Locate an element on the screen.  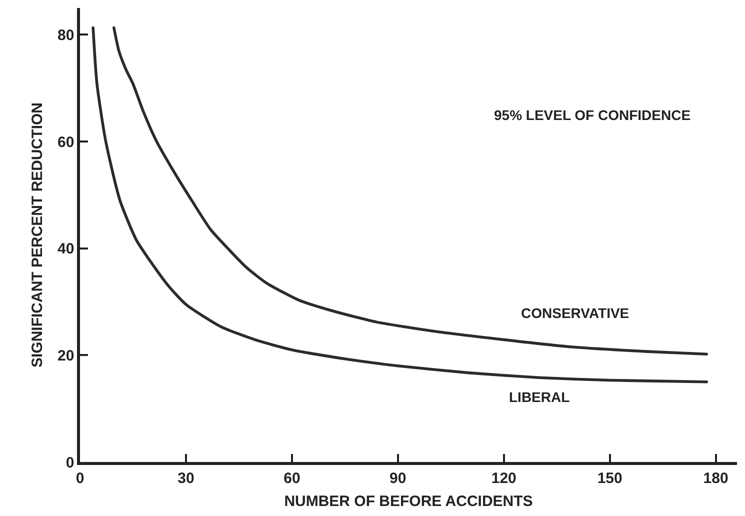
y-tick-label: 60 is located at coordinates (66, 142).